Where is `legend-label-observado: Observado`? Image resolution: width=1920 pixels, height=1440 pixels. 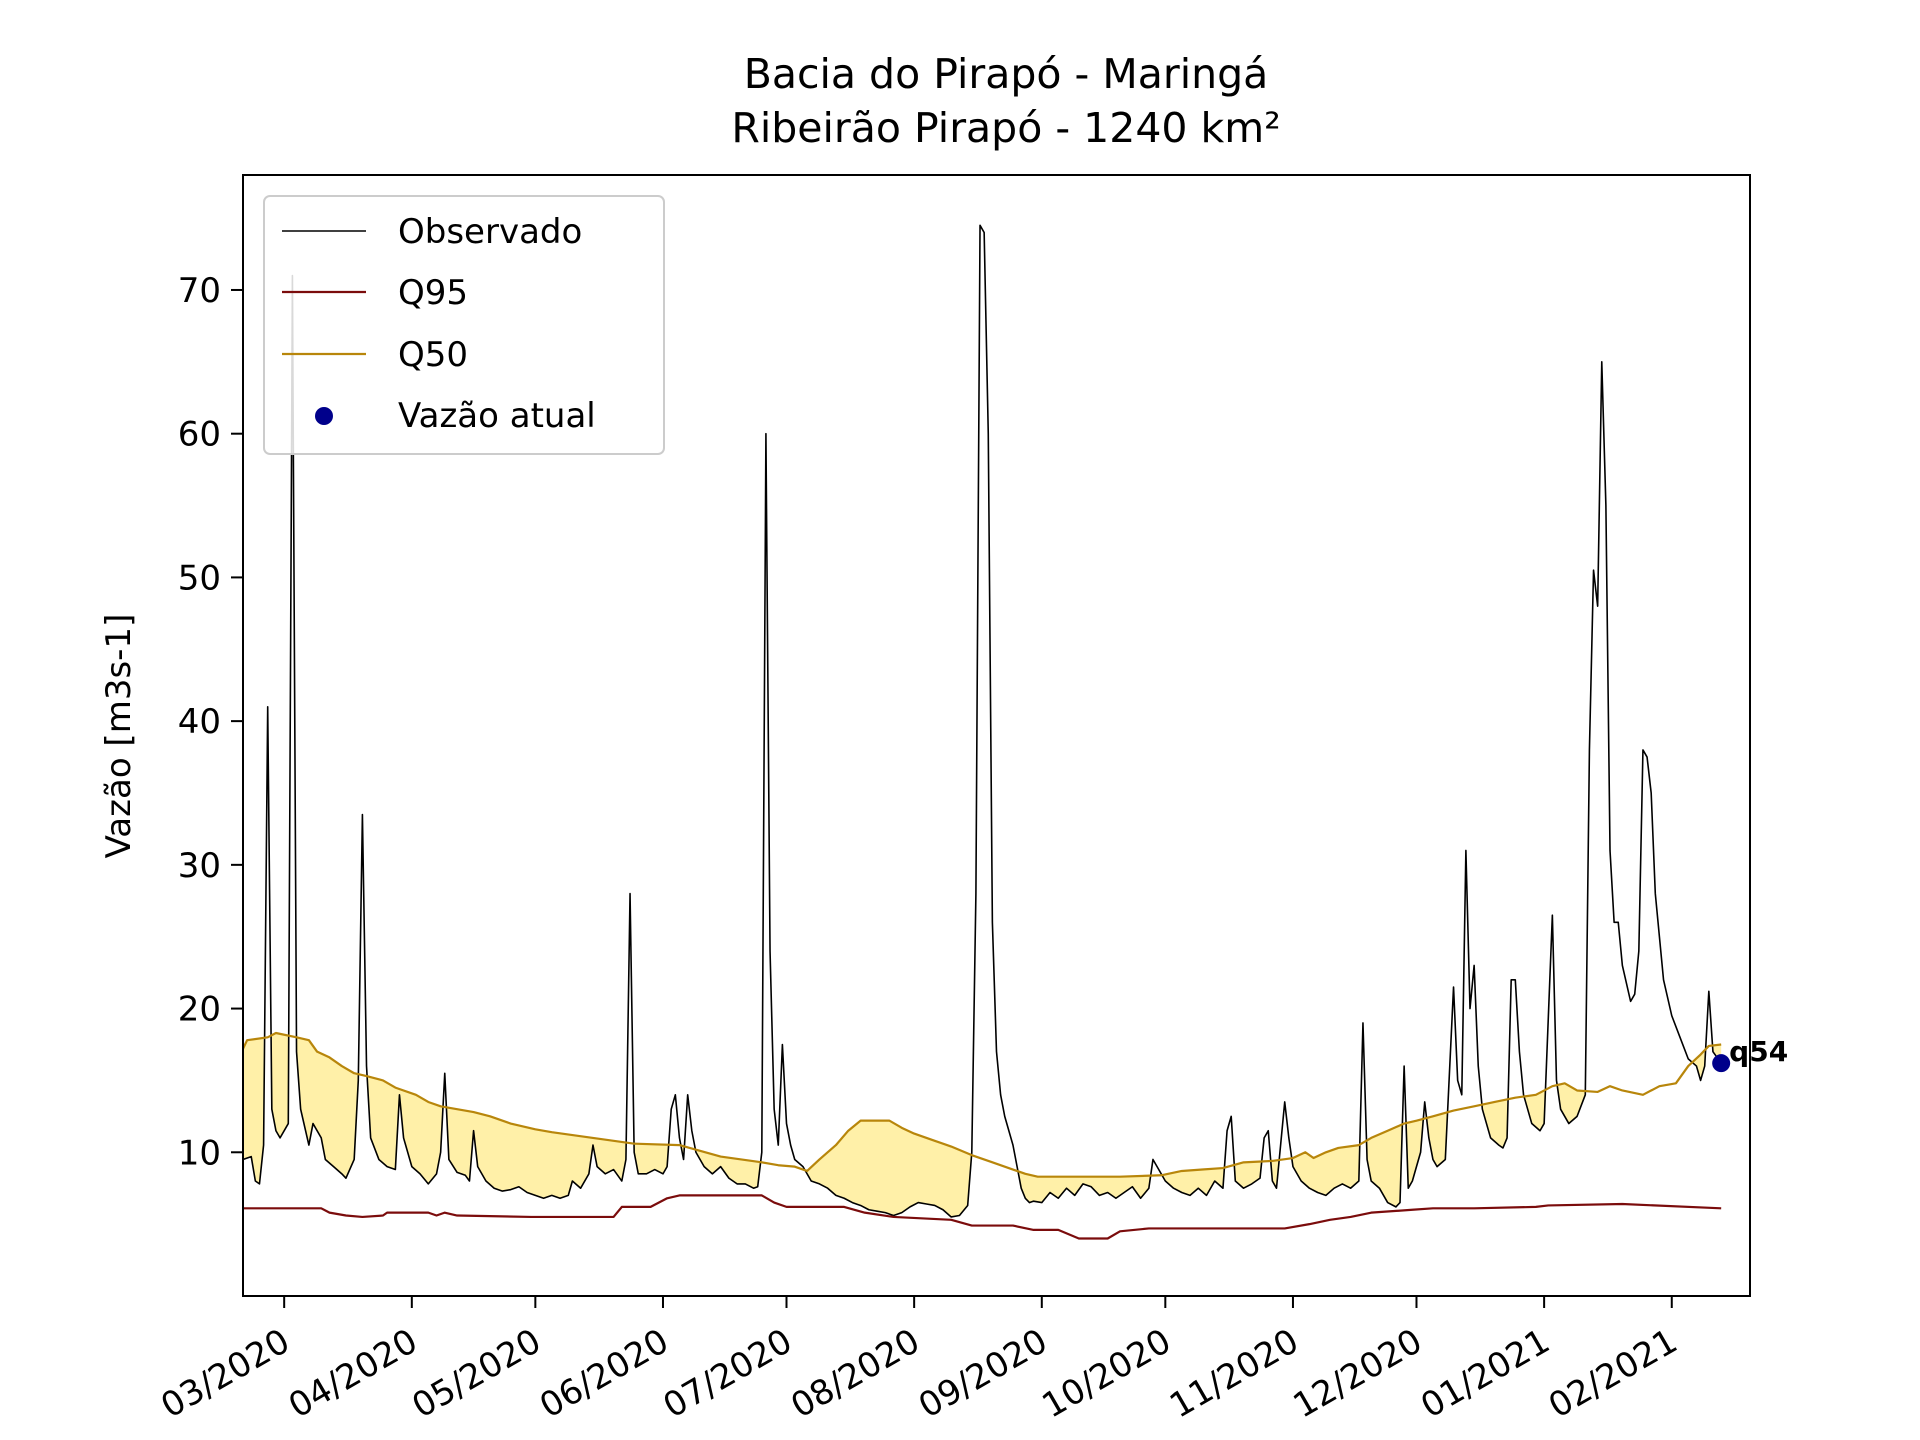
legend-label-observado: Observado is located at coordinates (490, 232).